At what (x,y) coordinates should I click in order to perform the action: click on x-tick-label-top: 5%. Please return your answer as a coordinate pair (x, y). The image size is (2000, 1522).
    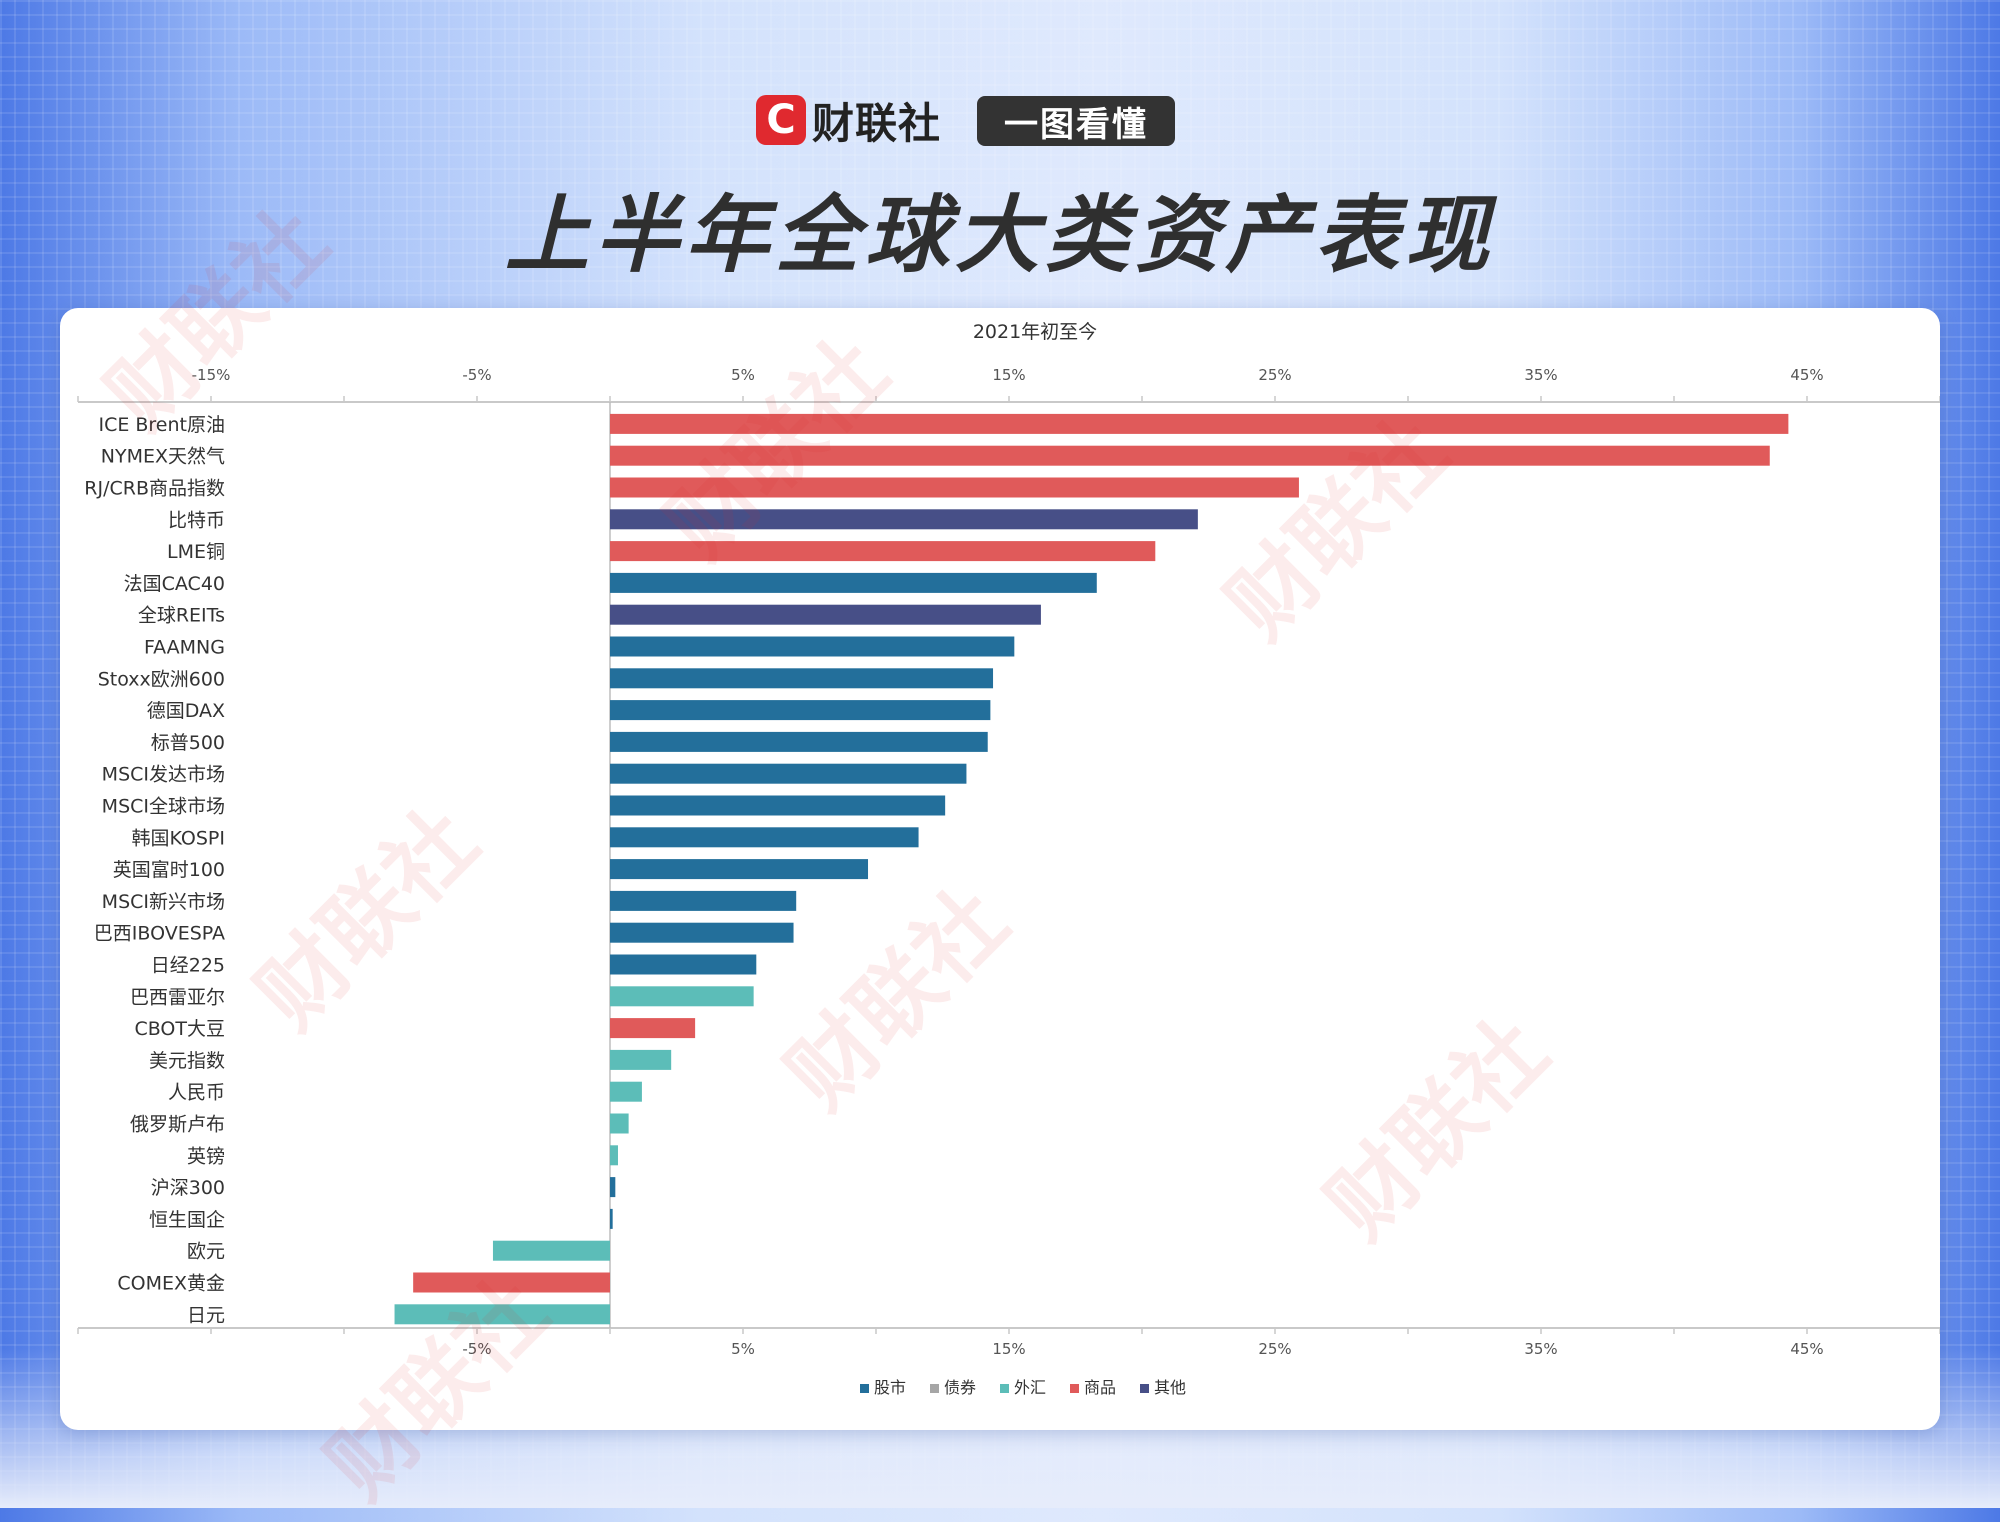
    Looking at the image, I should click on (743, 375).